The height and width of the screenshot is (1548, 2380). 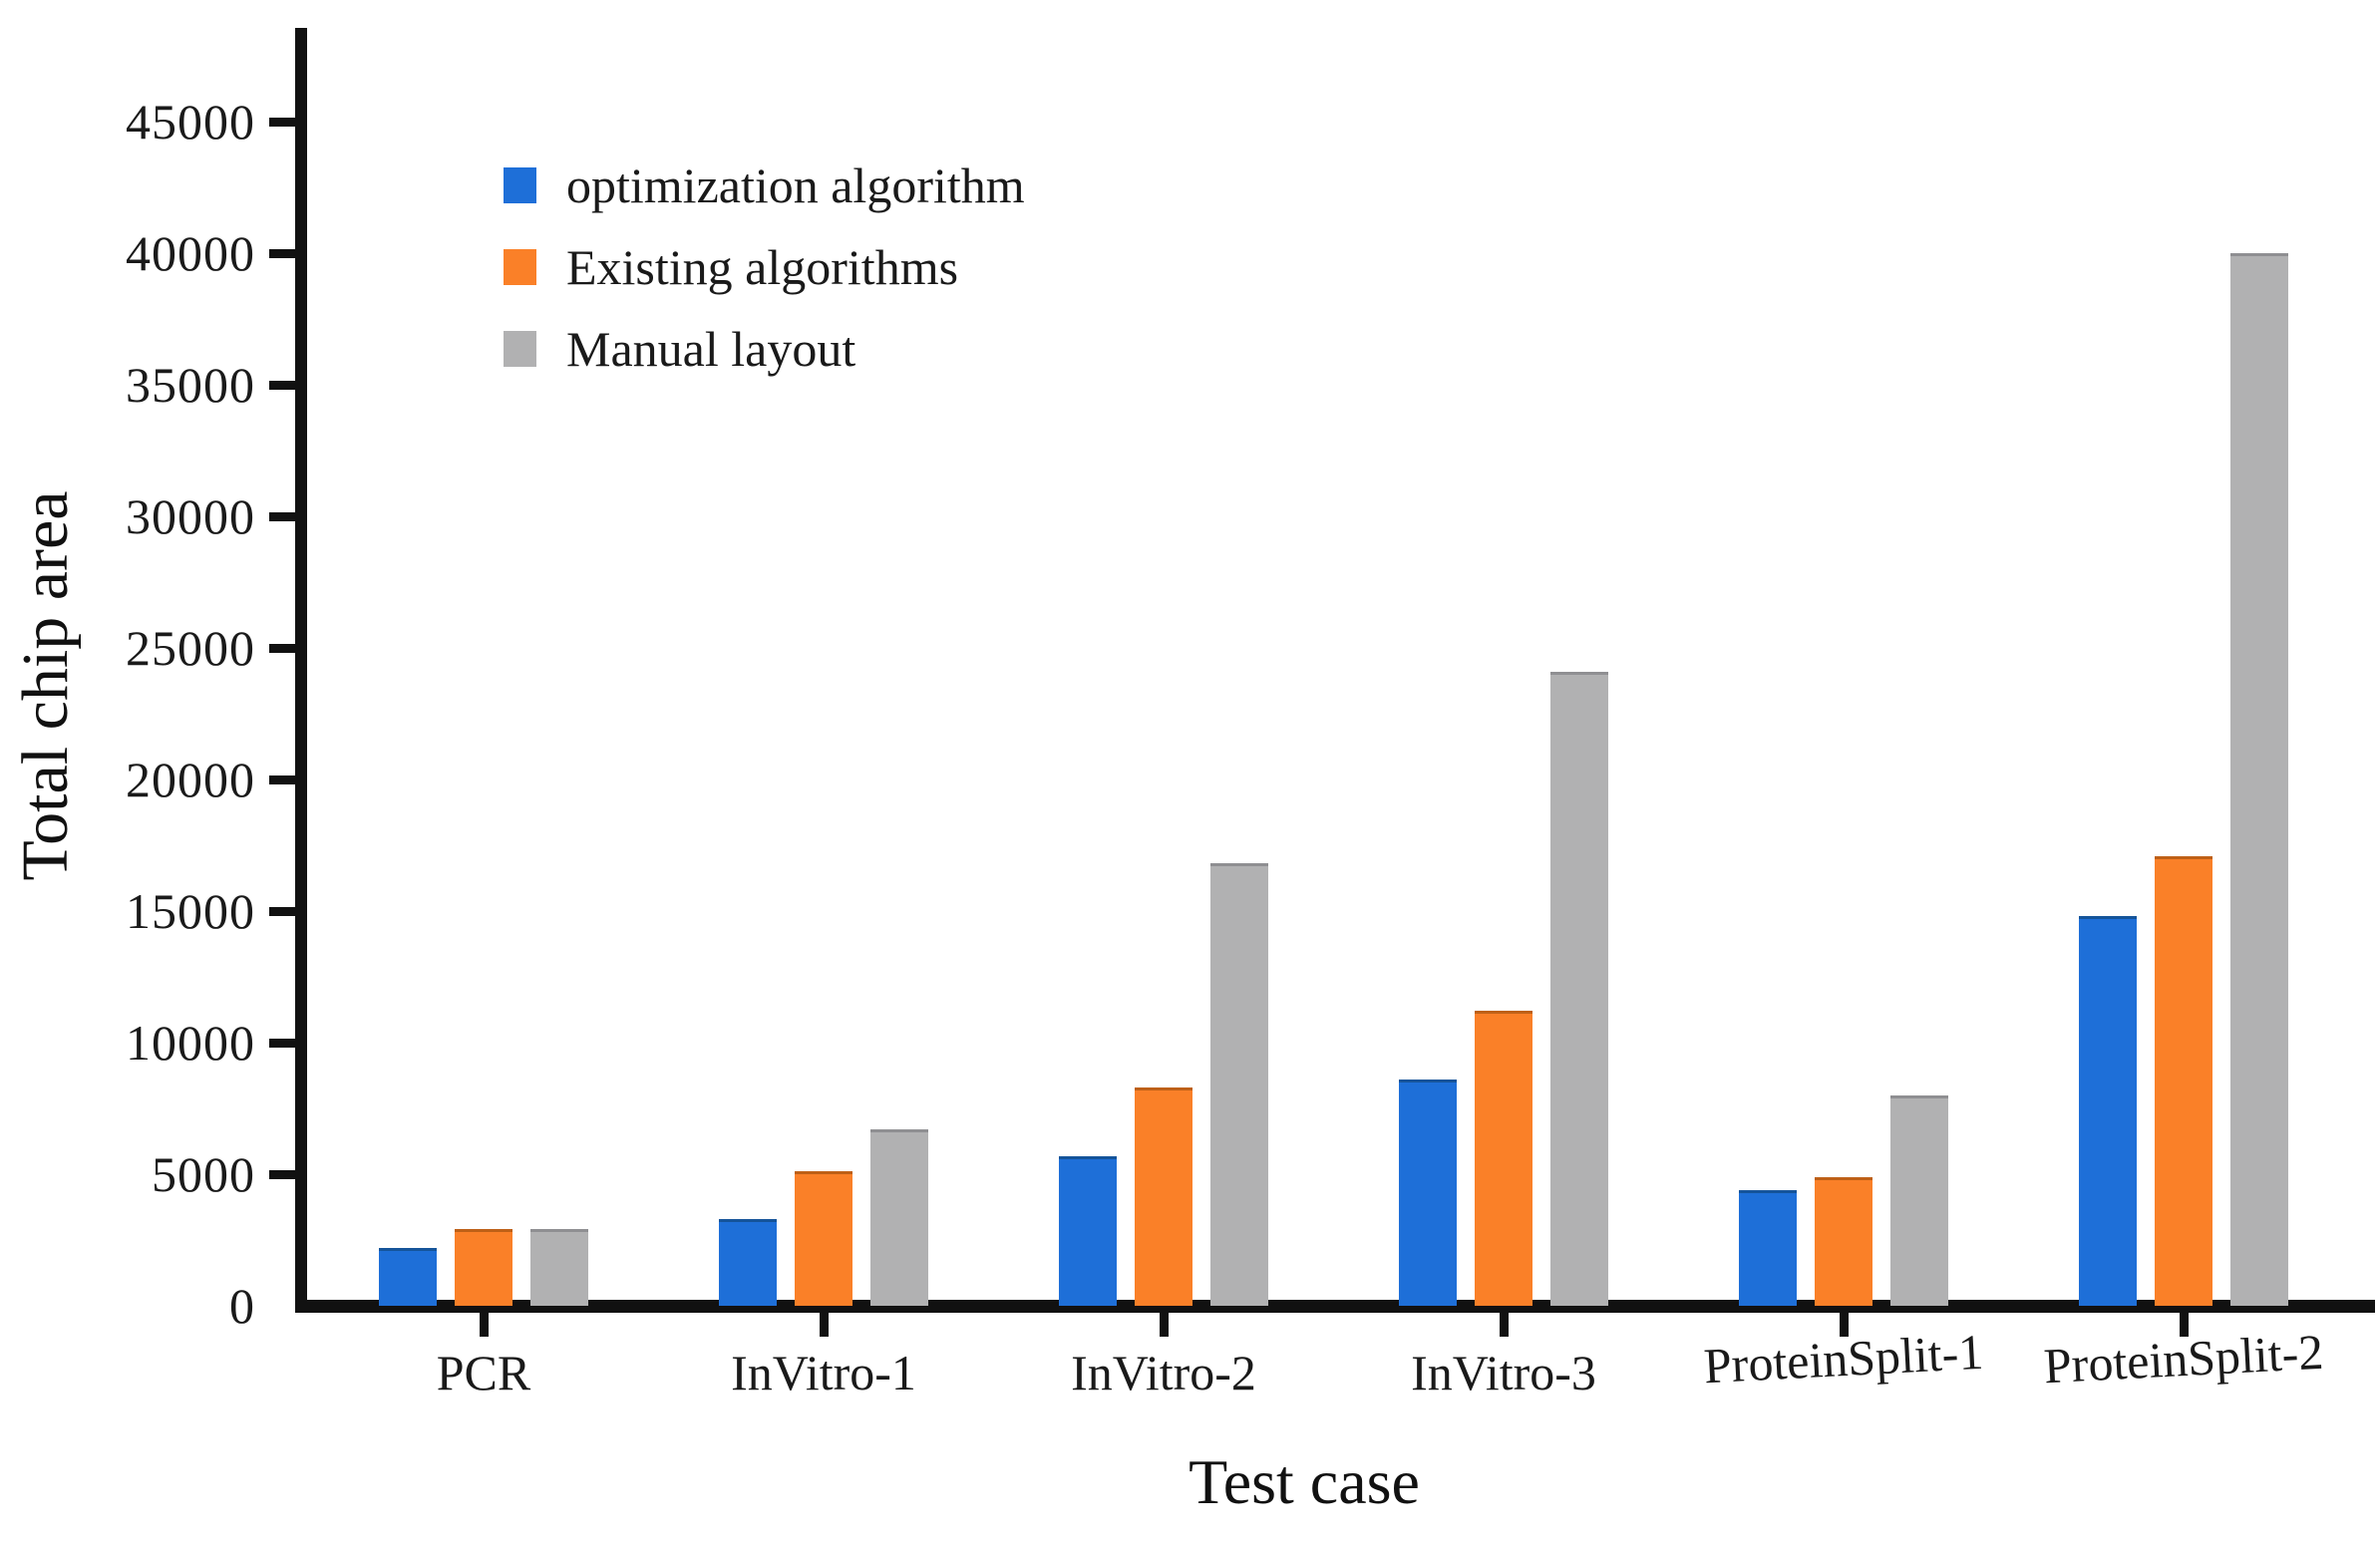 I want to click on category-label-invitro-2: InVitro-2, so click(x=1163, y=1372).